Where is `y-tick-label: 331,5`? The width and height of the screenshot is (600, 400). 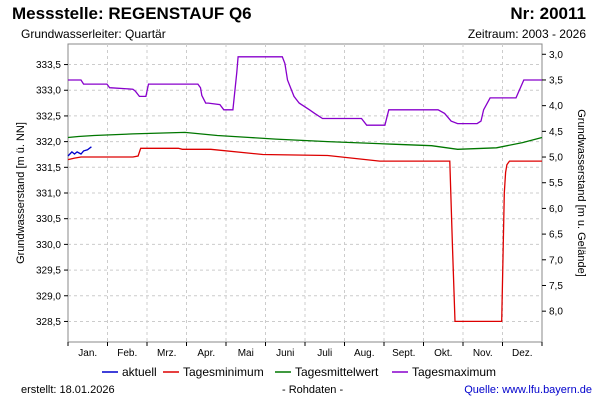
y-tick-label: 331,5 is located at coordinates (48, 168).